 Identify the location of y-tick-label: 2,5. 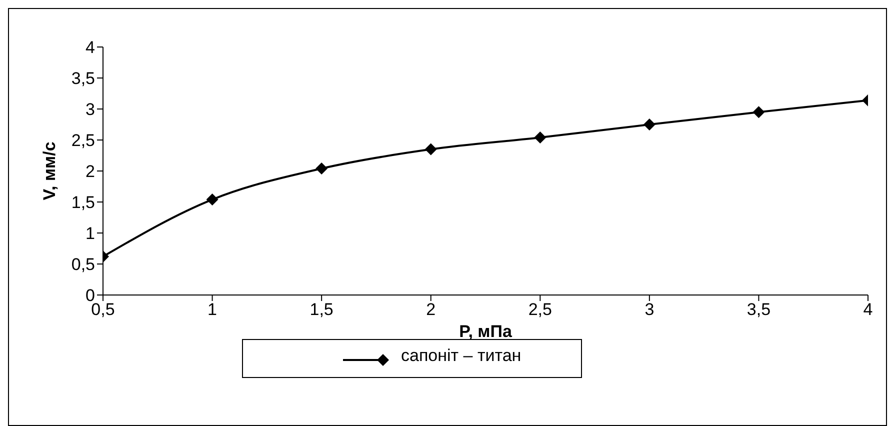
(83, 140).